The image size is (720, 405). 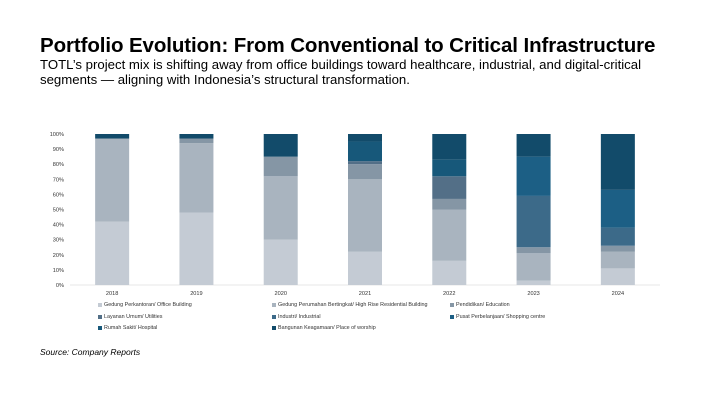 I want to click on y-tick-label: 90%, so click(x=58, y=150).